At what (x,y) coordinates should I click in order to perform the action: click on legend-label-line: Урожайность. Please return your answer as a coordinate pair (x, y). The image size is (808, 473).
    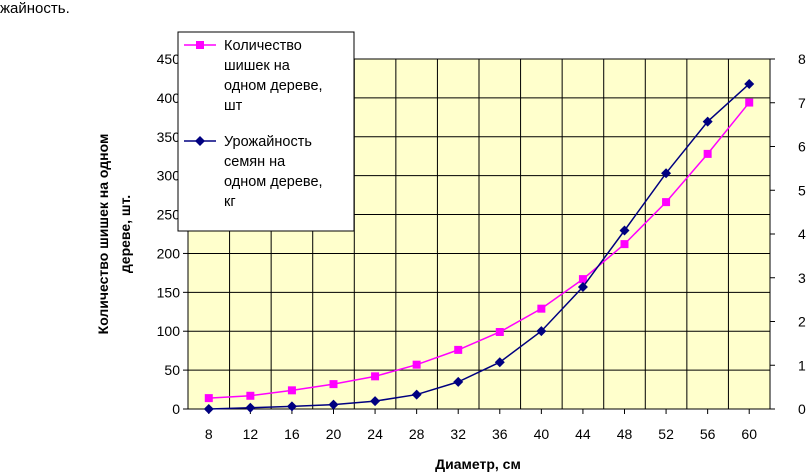
    Looking at the image, I should click on (268, 142).